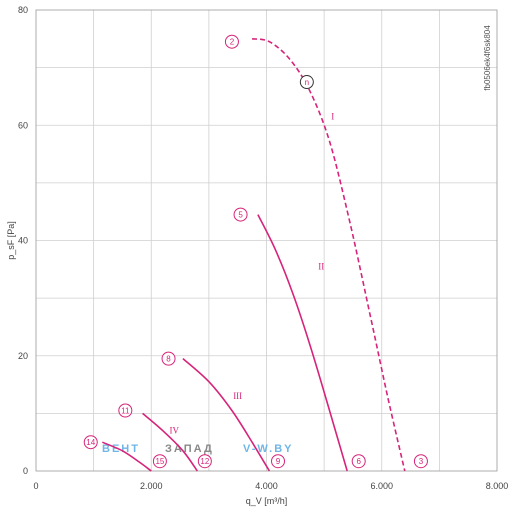 Image resolution: width=518 pixels, height=512 pixels. Describe the element at coordinates (175, 431) in the screenshot. I see `series-label: IV` at that location.